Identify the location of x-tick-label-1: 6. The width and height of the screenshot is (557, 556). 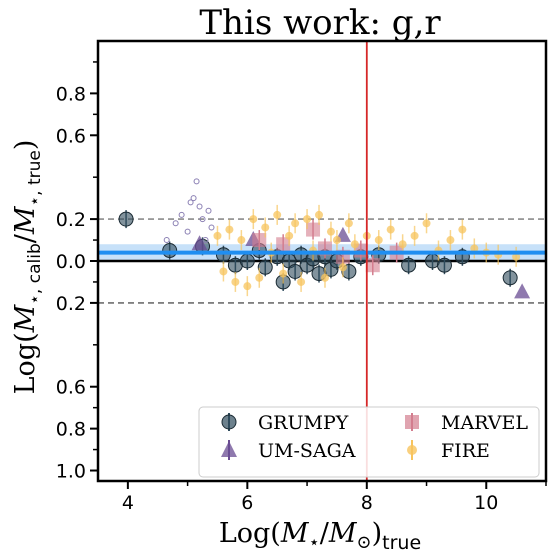
(247, 503).